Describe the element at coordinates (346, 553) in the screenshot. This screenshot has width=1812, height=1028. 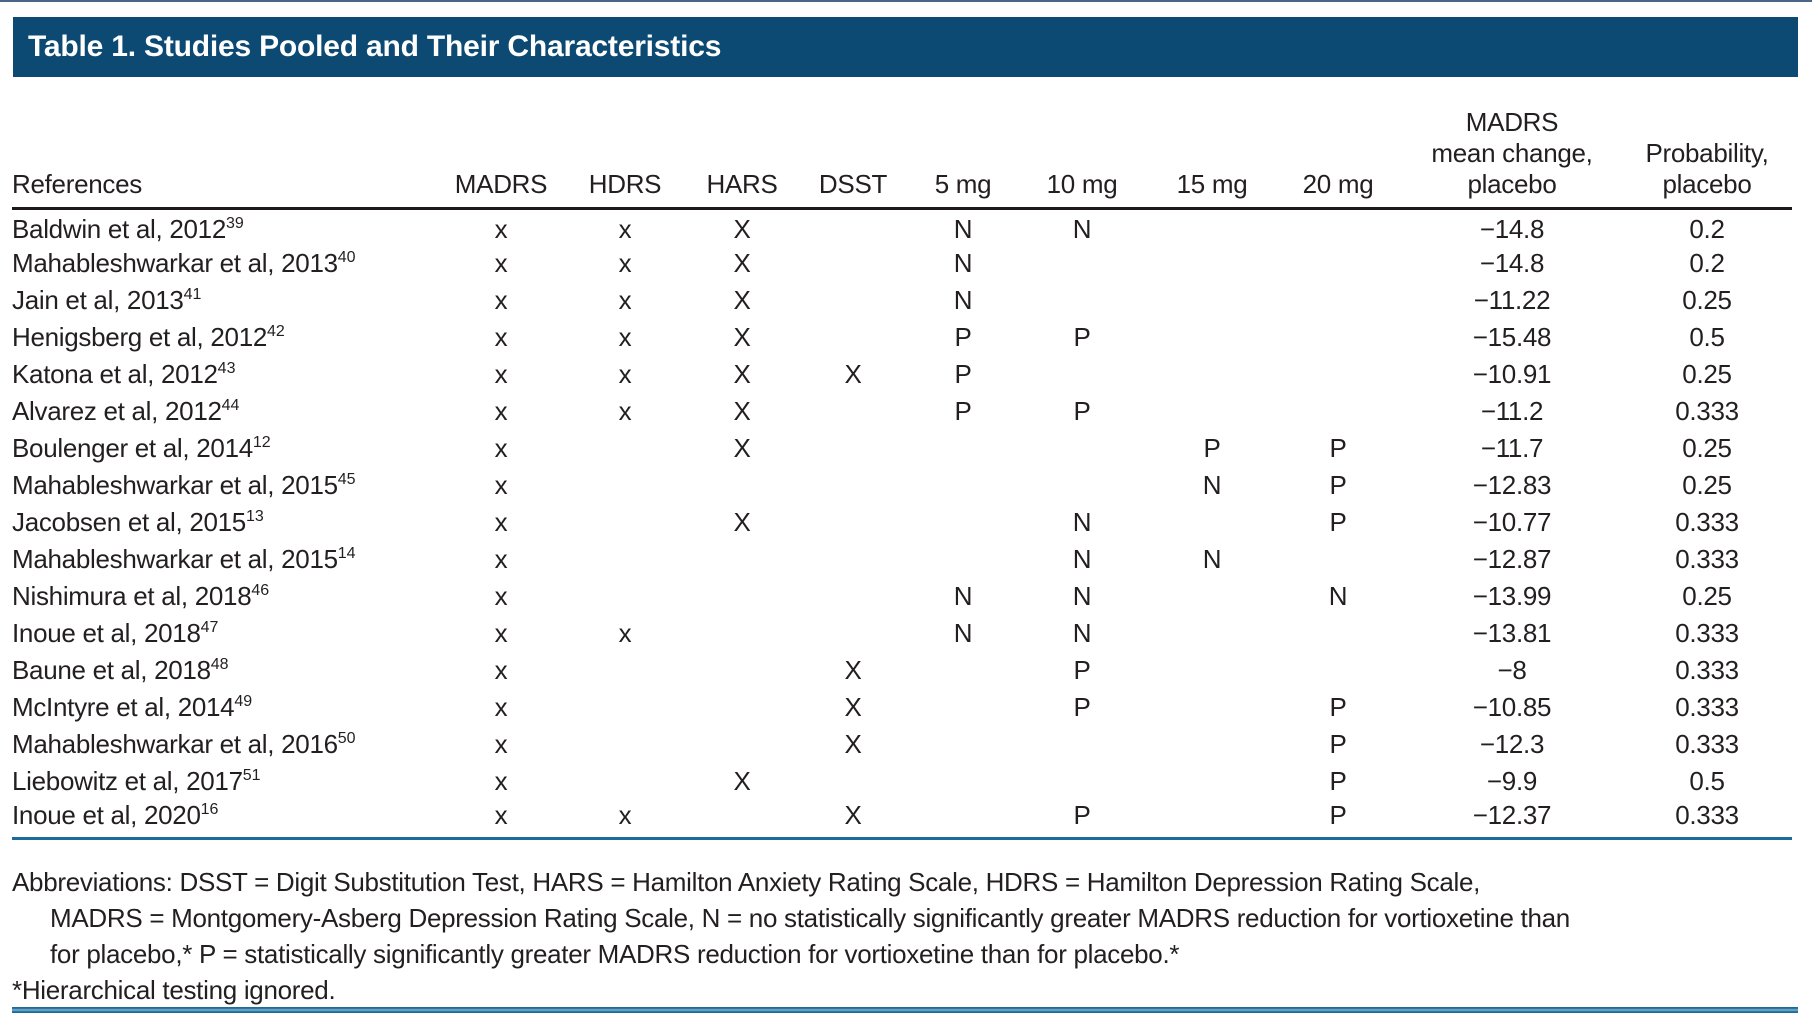
I see `reference-citation-number: 14` at that location.